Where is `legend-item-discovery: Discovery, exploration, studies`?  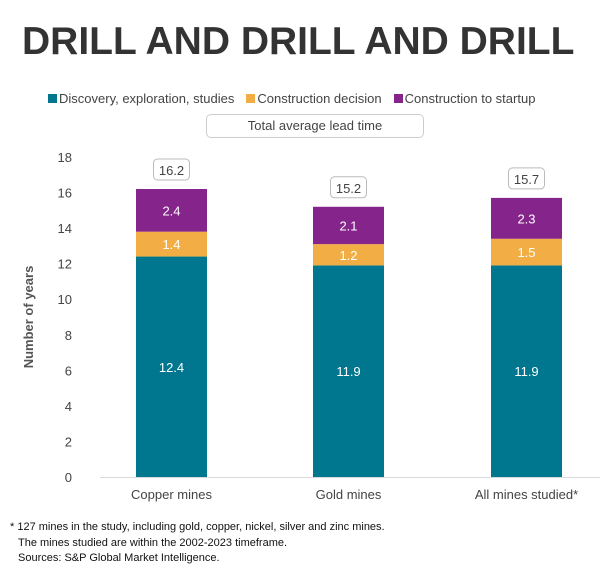 legend-item-discovery: Discovery, exploration, studies is located at coordinates (141, 98).